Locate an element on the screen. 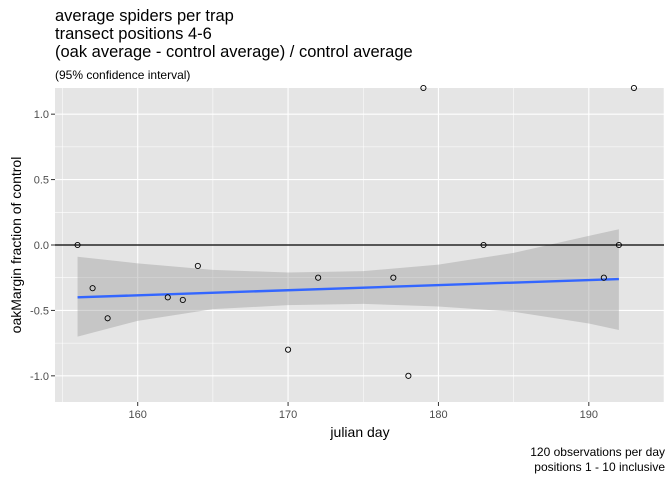  x-axis: 160 170 180 190 is located at coordinates (363, 411).